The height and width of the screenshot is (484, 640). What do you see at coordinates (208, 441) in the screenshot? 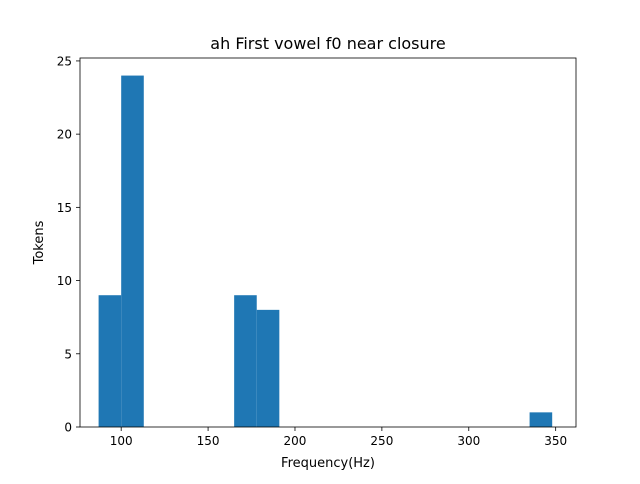
I see `x-tick-label: 150` at bounding box center [208, 441].